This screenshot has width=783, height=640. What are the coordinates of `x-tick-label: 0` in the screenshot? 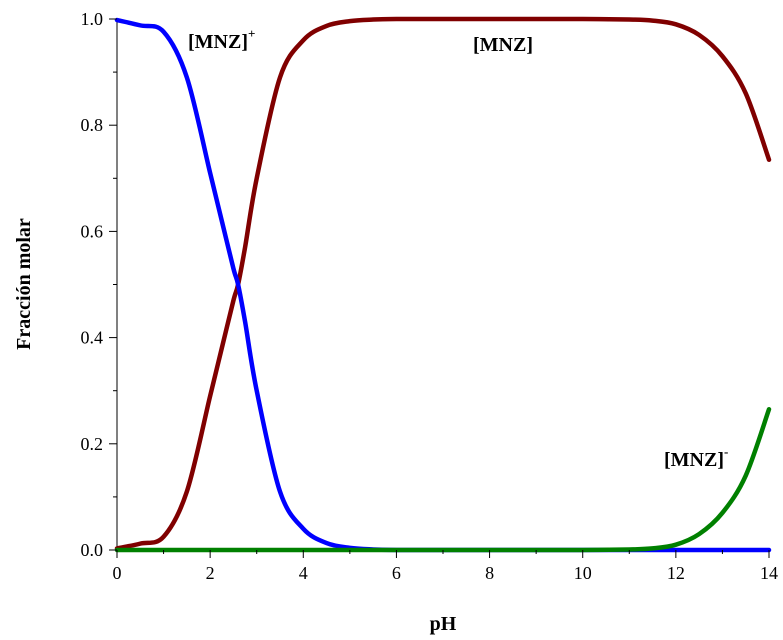 It's located at (117, 573).